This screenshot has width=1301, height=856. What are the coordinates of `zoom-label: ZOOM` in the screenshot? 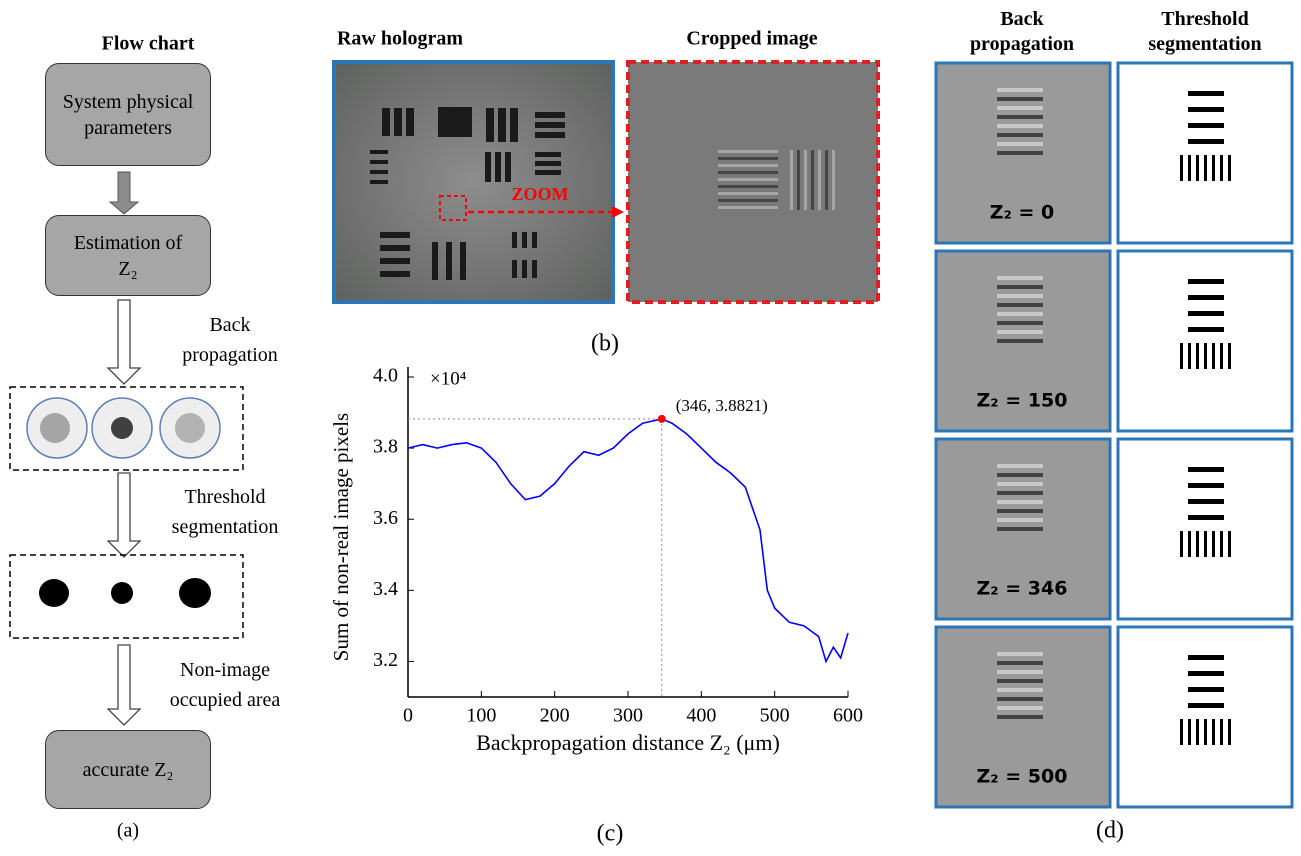 It's located at (540, 194).